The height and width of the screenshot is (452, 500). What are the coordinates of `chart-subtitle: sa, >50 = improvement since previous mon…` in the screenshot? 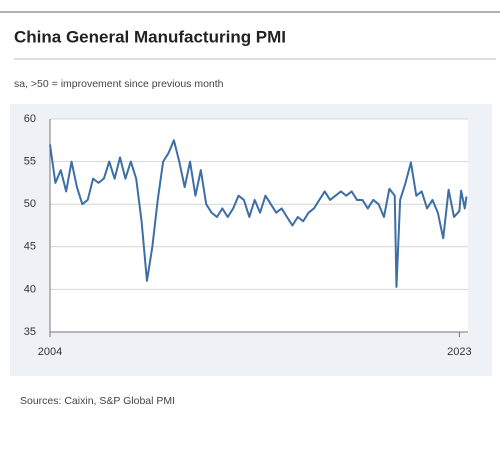 It's located at (119, 84).